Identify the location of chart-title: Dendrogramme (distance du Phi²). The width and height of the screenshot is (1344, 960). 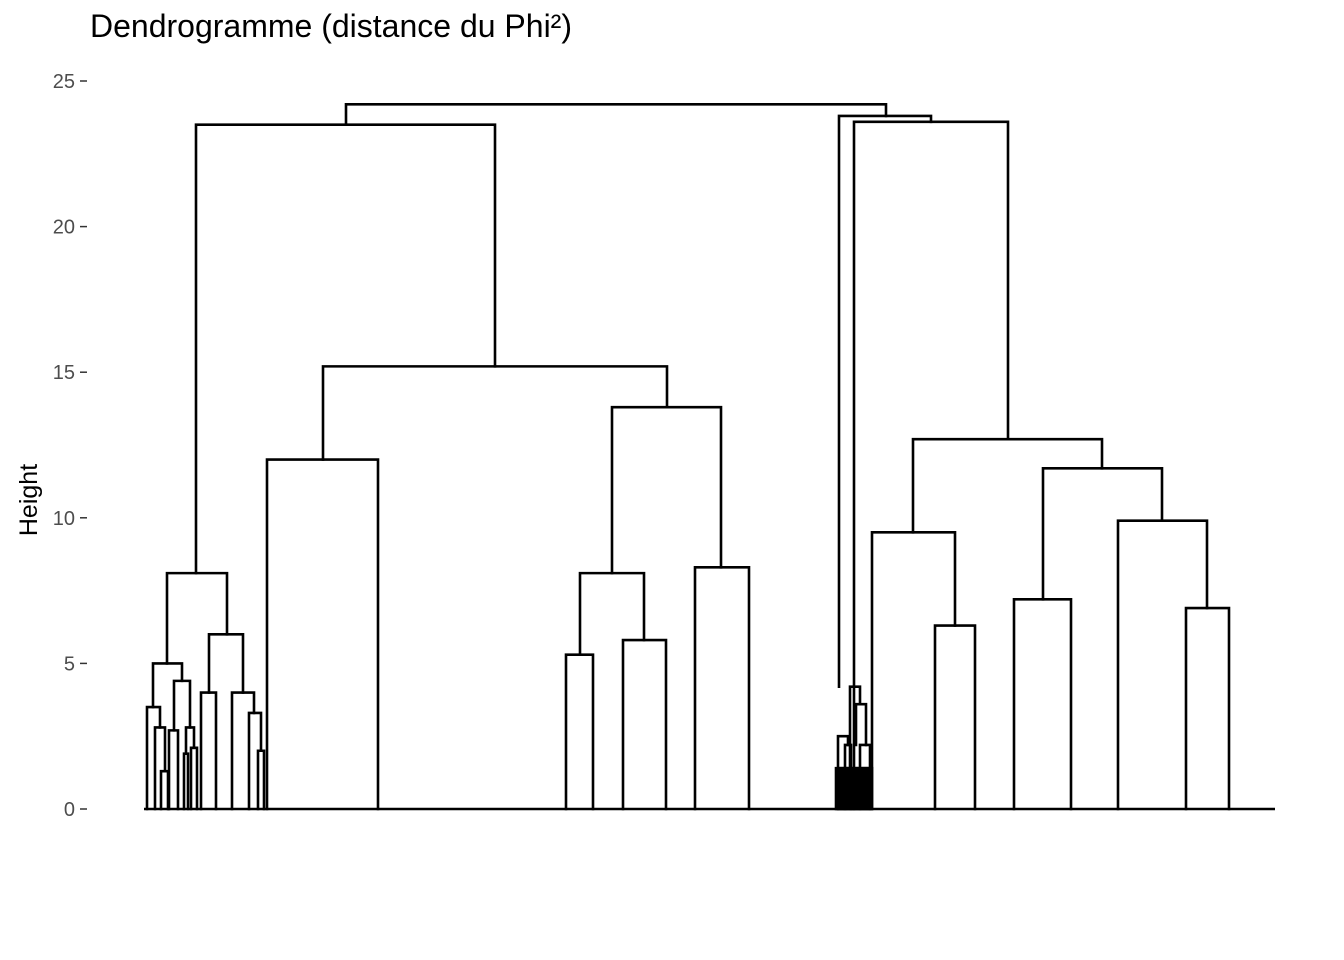
(331, 26).